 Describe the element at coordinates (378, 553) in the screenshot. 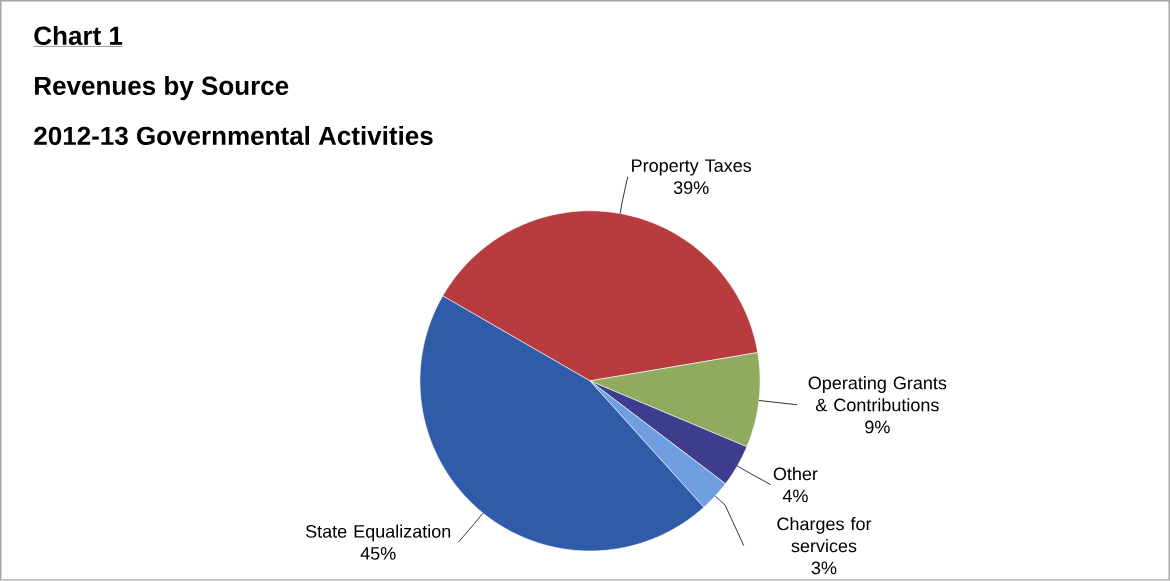

I see `data-label: 45%` at that location.